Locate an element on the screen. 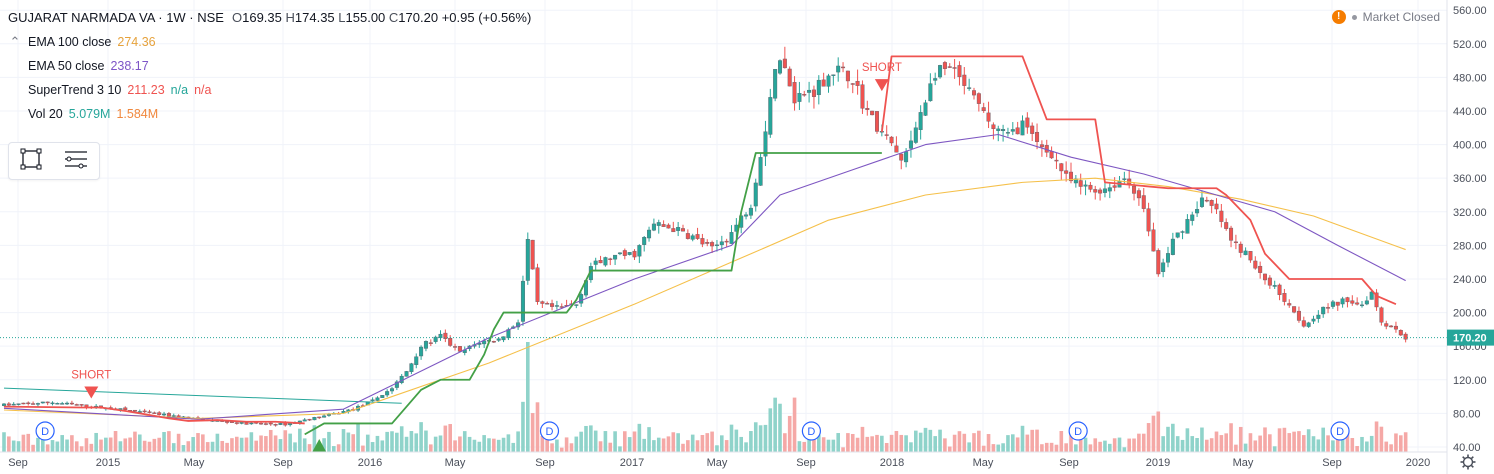 This screenshot has height=474, width=1494. indicator-value: 238.17 is located at coordinates (129, 66).